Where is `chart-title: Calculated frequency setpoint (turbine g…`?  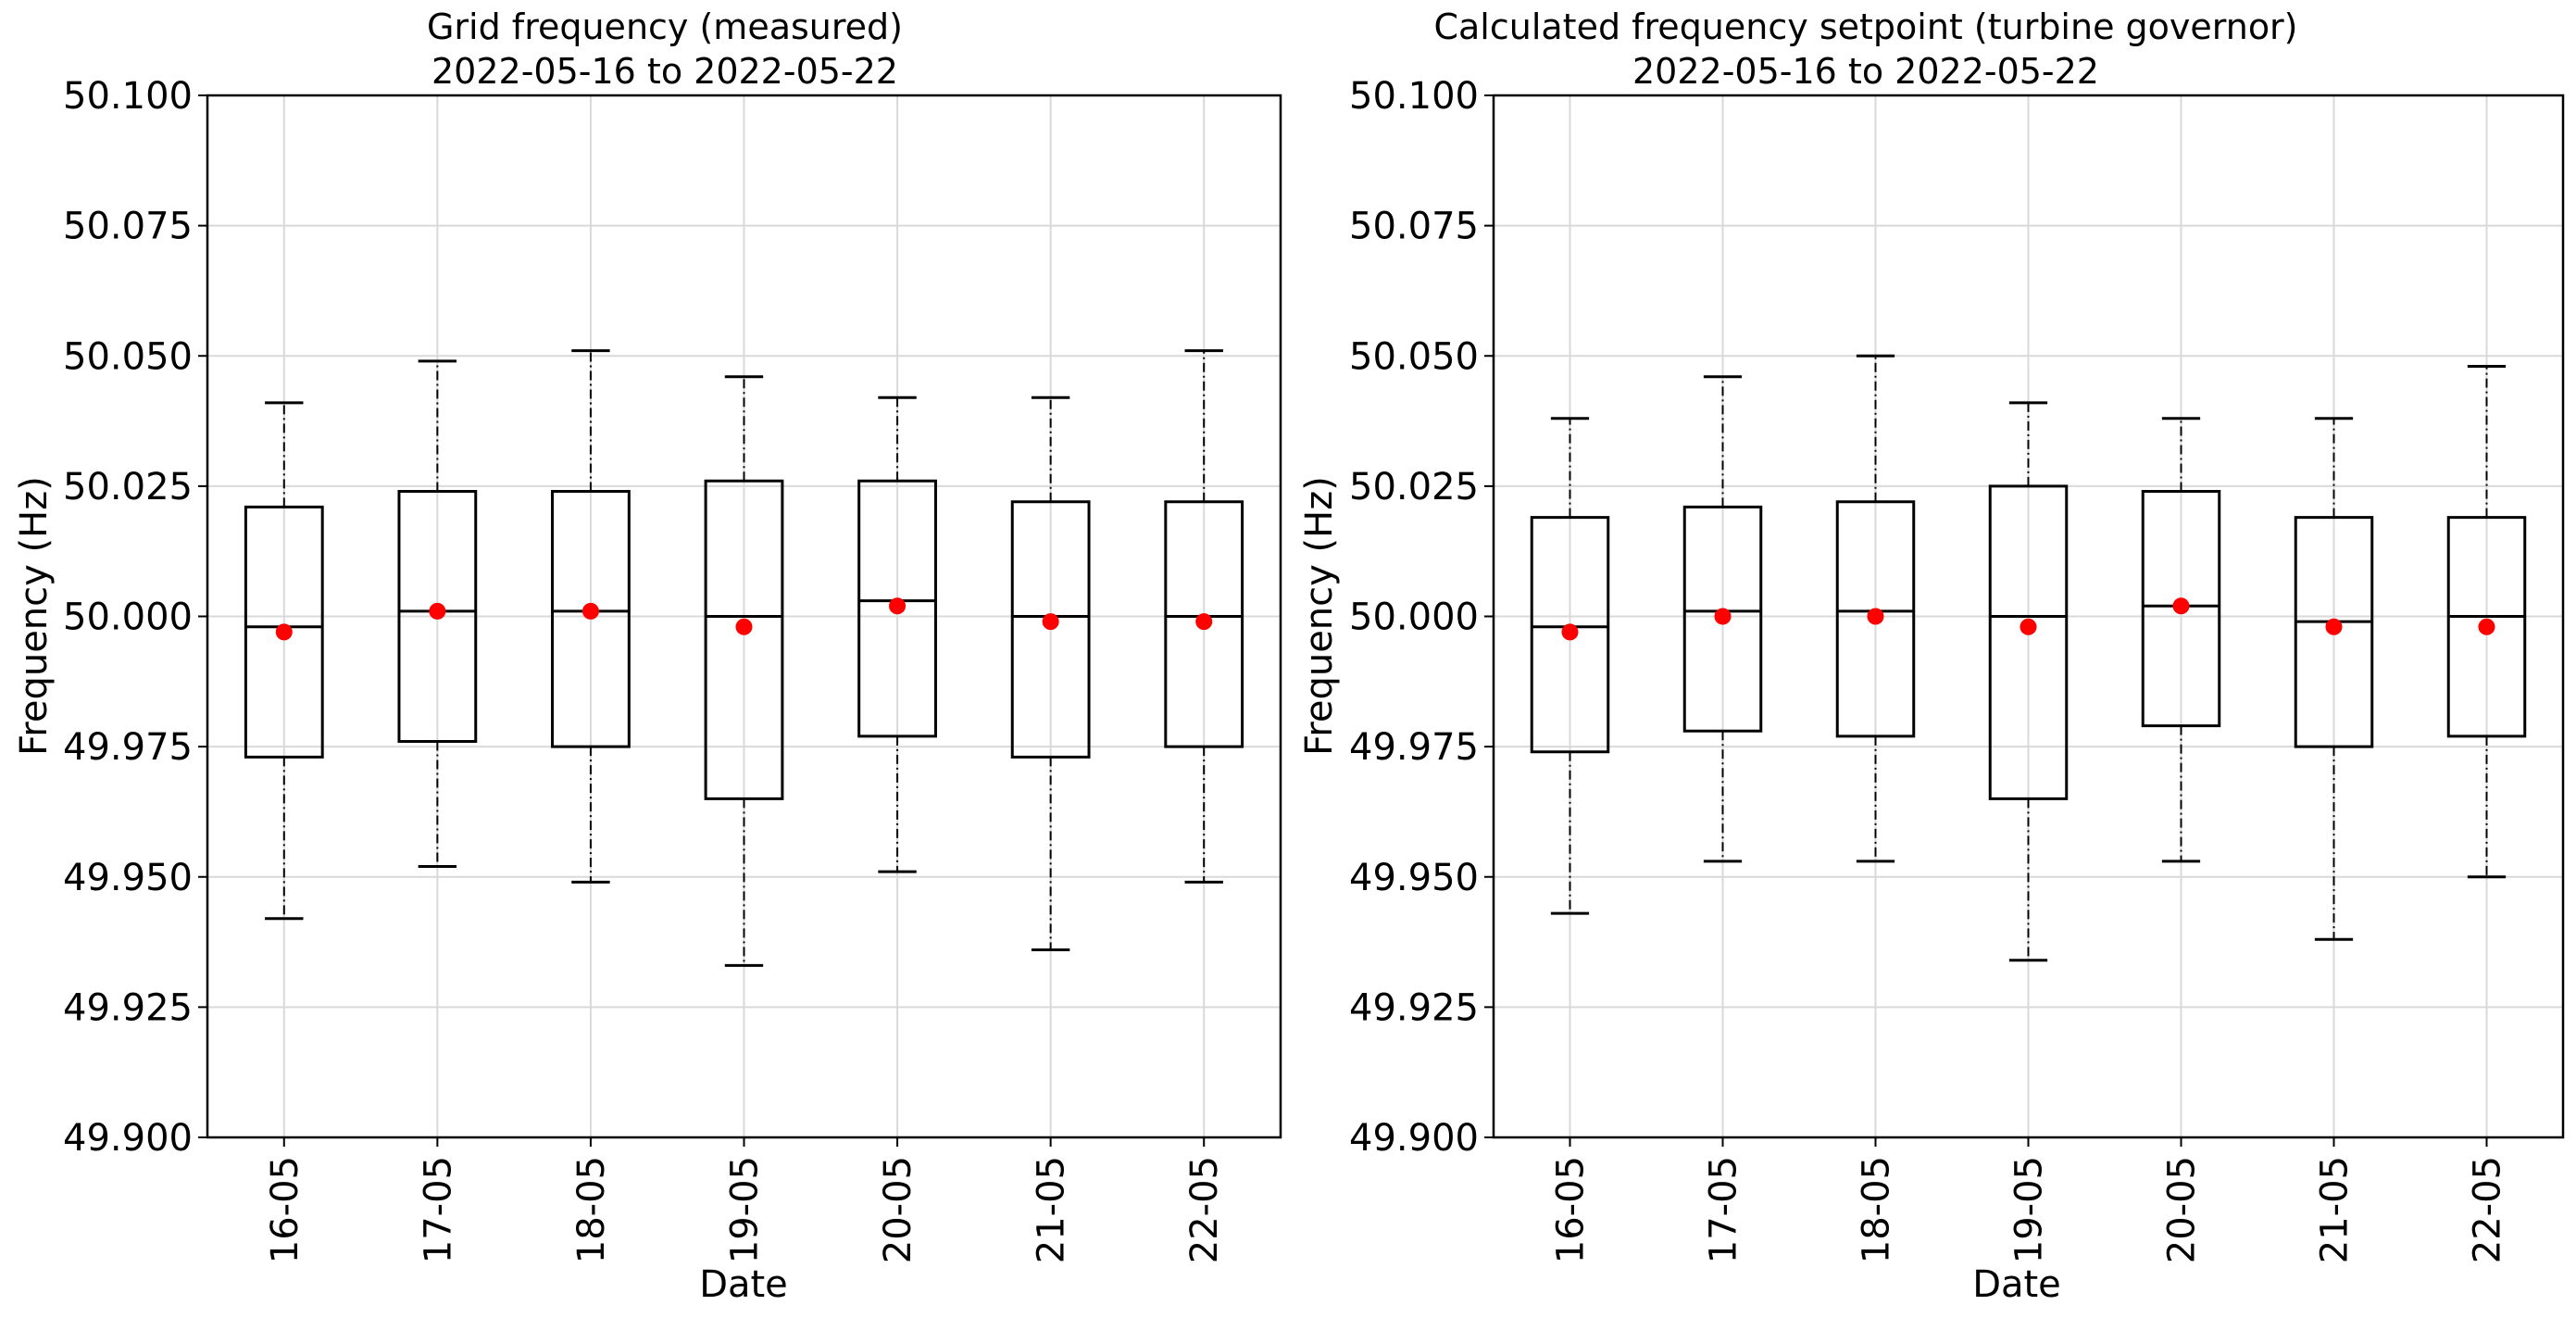 chart-title: Calculated frequency setpoint (turbine g… is located at coordinates (1865, 26).